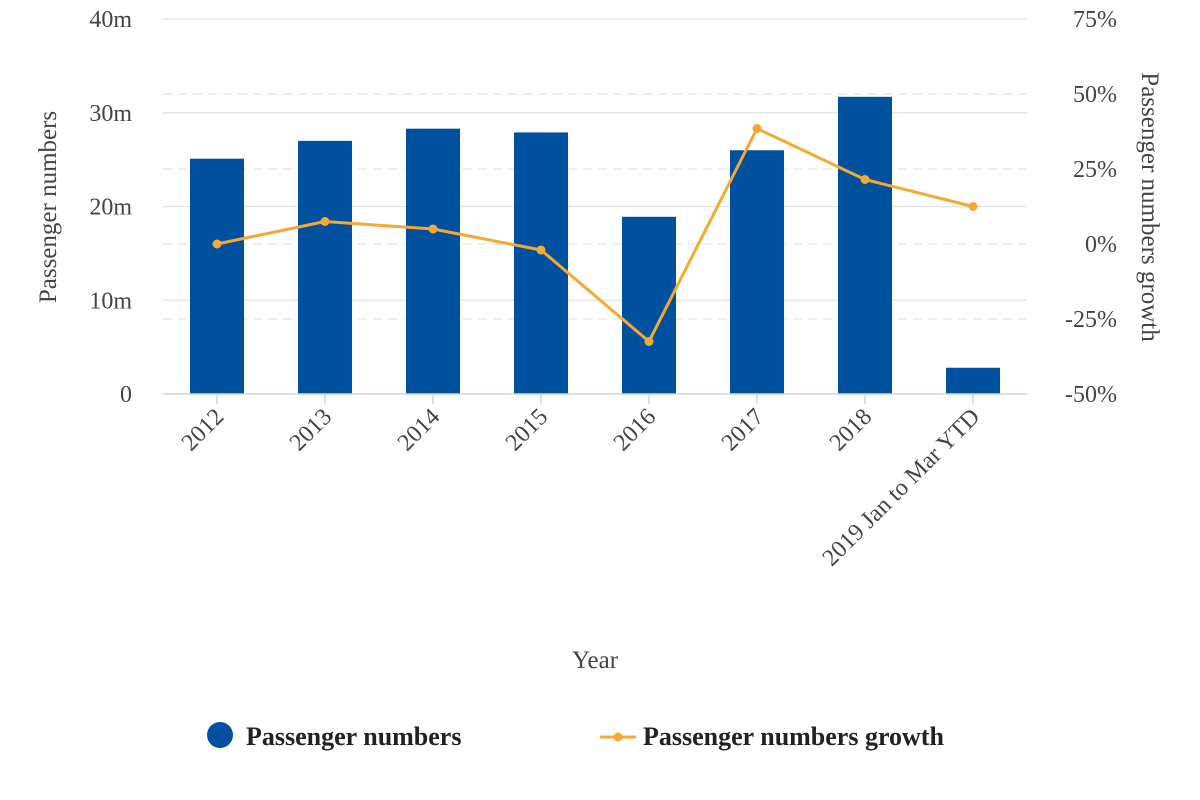 This screenshot has width=1200, height=800. Describe the element at coordinates (1101, 245) in the screenshot. I see `right-tick-label: 0%` at that location.